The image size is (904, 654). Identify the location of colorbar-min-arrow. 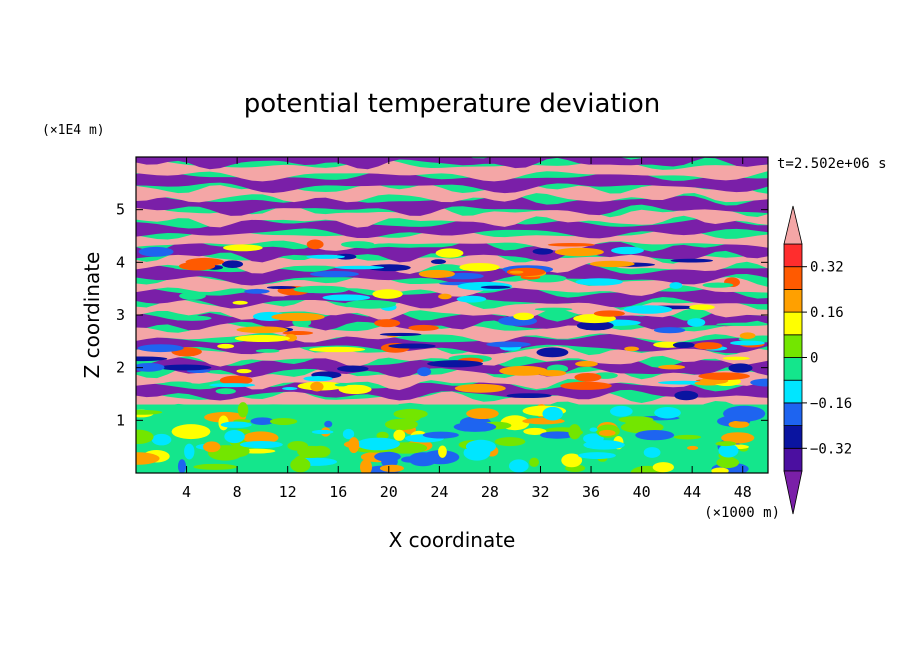
(793, 492).